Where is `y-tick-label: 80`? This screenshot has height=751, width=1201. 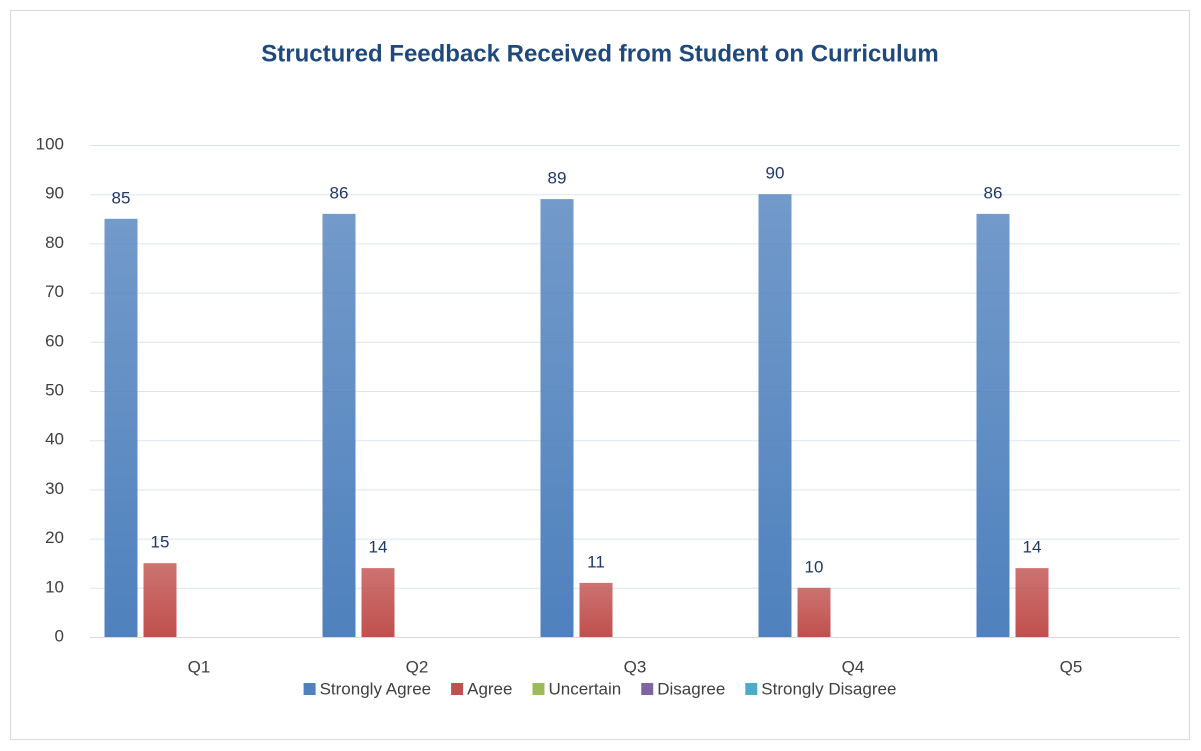 y-tick-label: 80 is located at coordinates (54, 242).